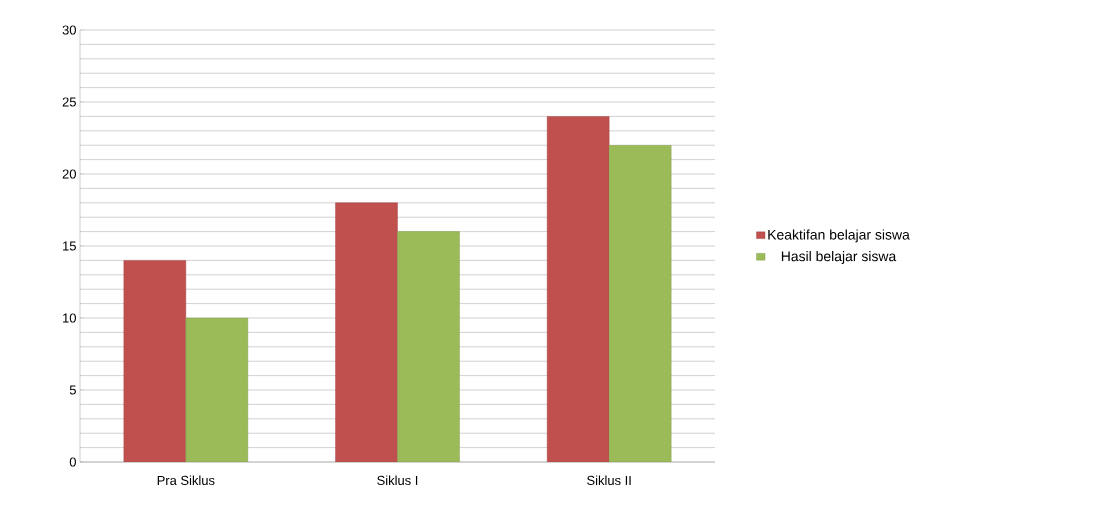  Describe the element at coordinates (72, 390) in the screenshot. I see `y-tick-label: 5` at that location.